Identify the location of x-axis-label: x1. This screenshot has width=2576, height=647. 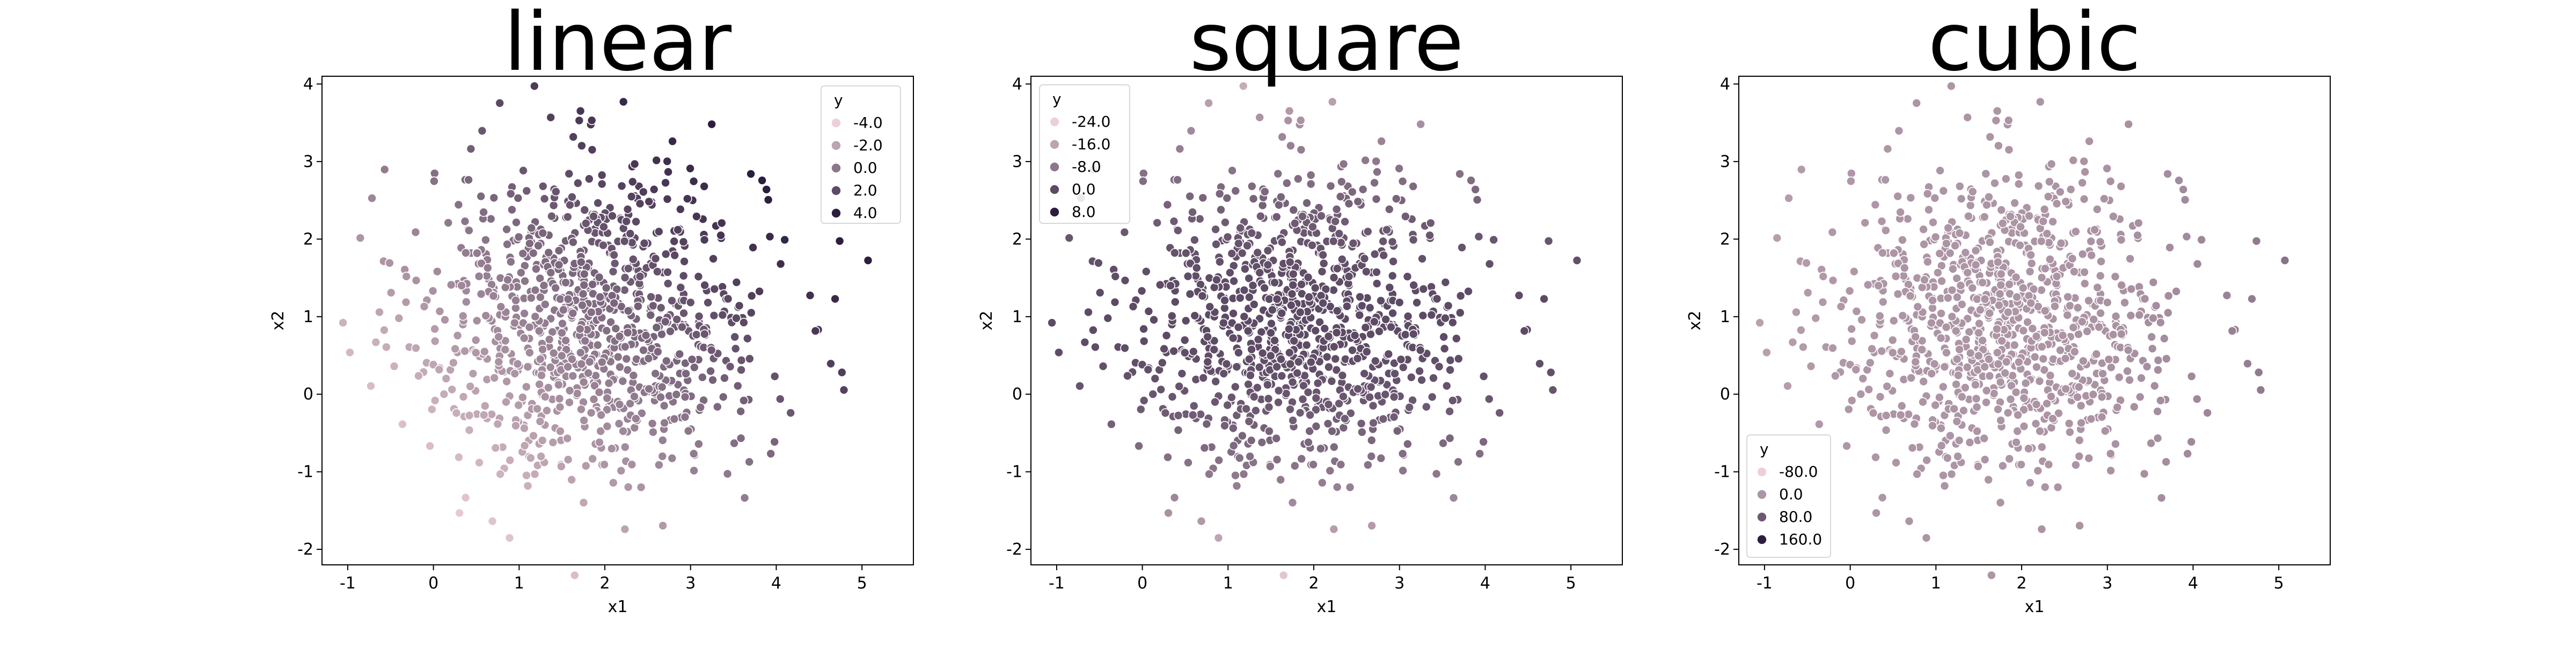
(618, 607).